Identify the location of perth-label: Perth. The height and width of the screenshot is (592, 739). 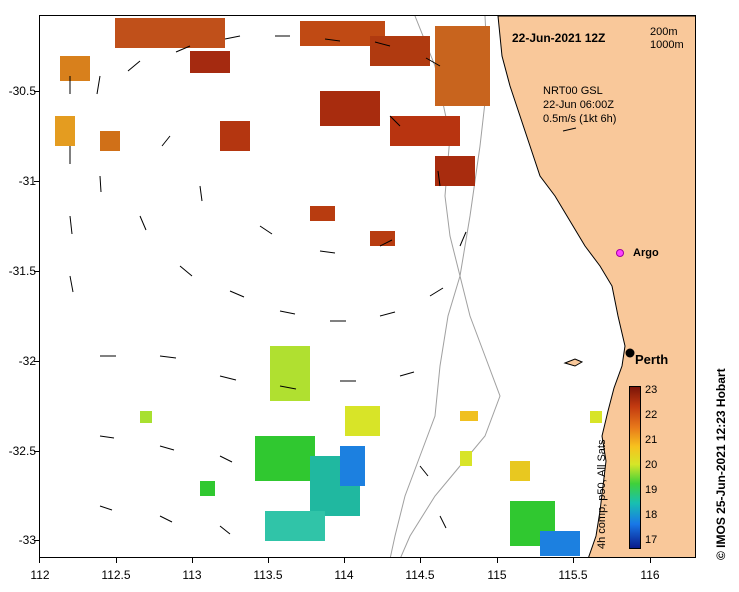
(652, 359).